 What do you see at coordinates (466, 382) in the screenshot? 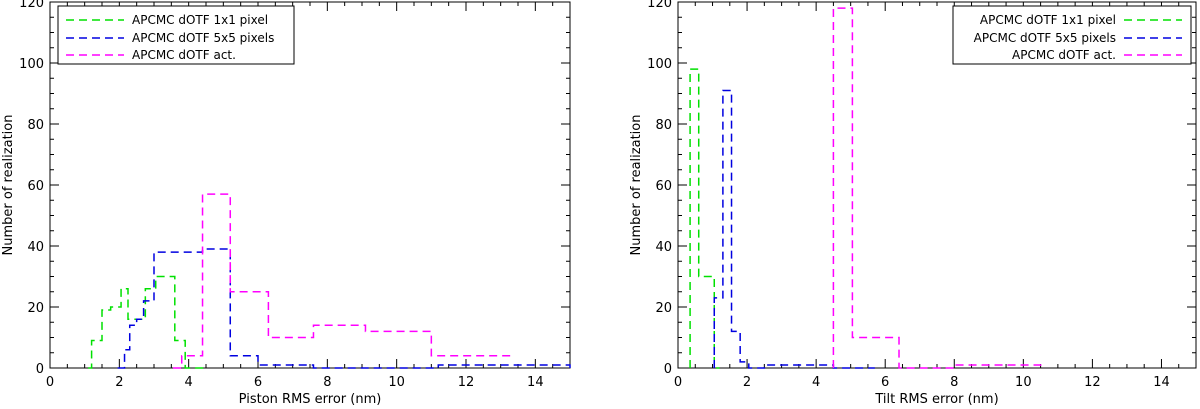
I see `piston-x-tick-label: 12` at bounding box center [466, 382].